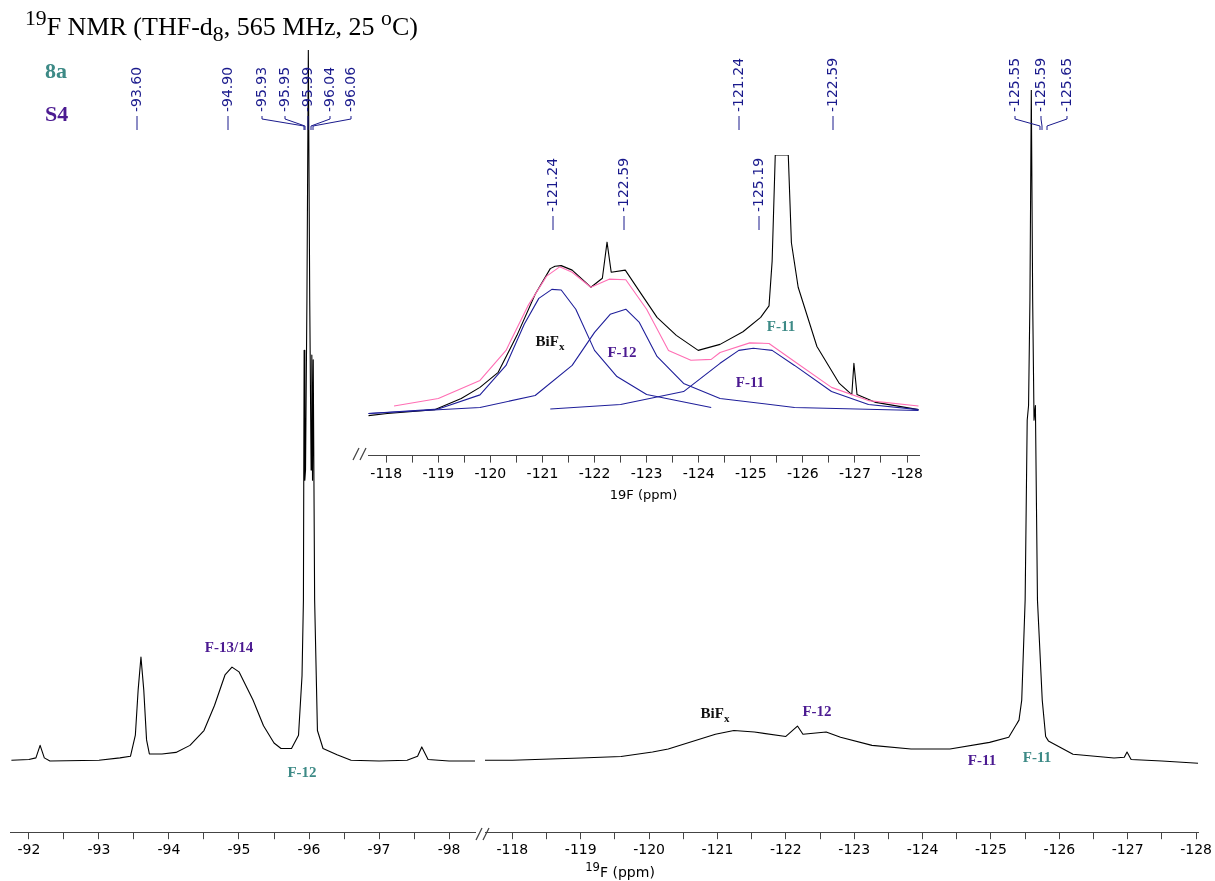 The width and height of the screenshot is (1215, 881). Describe the element at coordinates (328, 89) in the screenshot. I see `annotation: -96.04` at that location.